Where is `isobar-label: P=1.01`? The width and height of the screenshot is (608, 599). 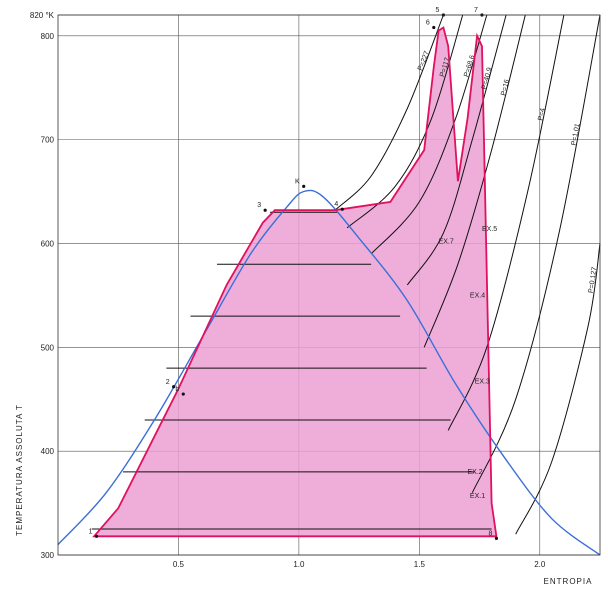
isobar-label: P=1.01 is located at coordinates (576, 134).